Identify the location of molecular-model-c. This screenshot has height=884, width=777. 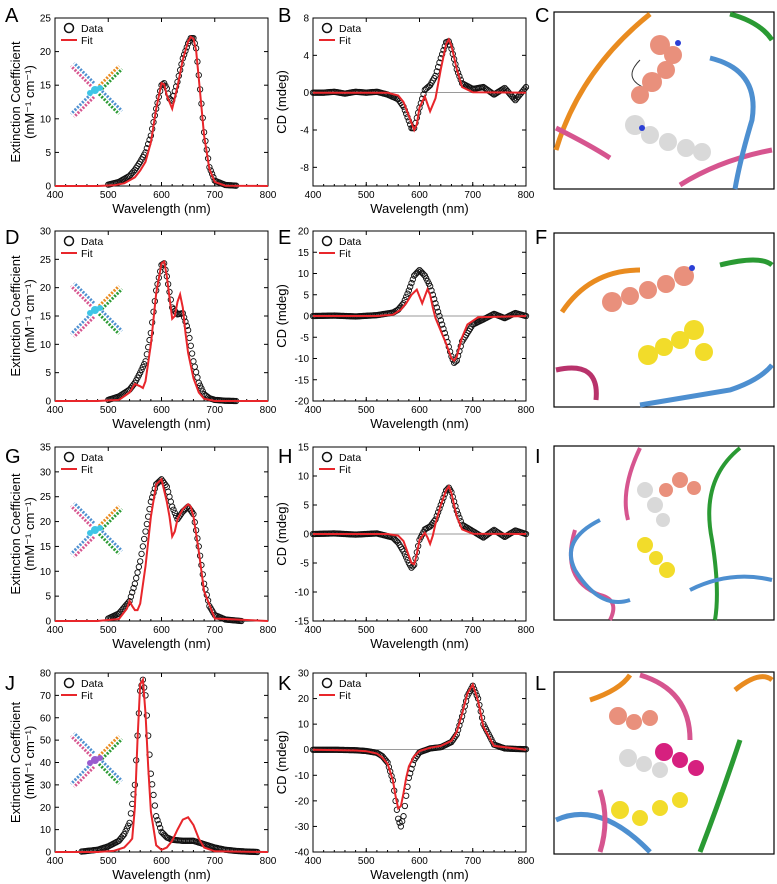
(664, 100).